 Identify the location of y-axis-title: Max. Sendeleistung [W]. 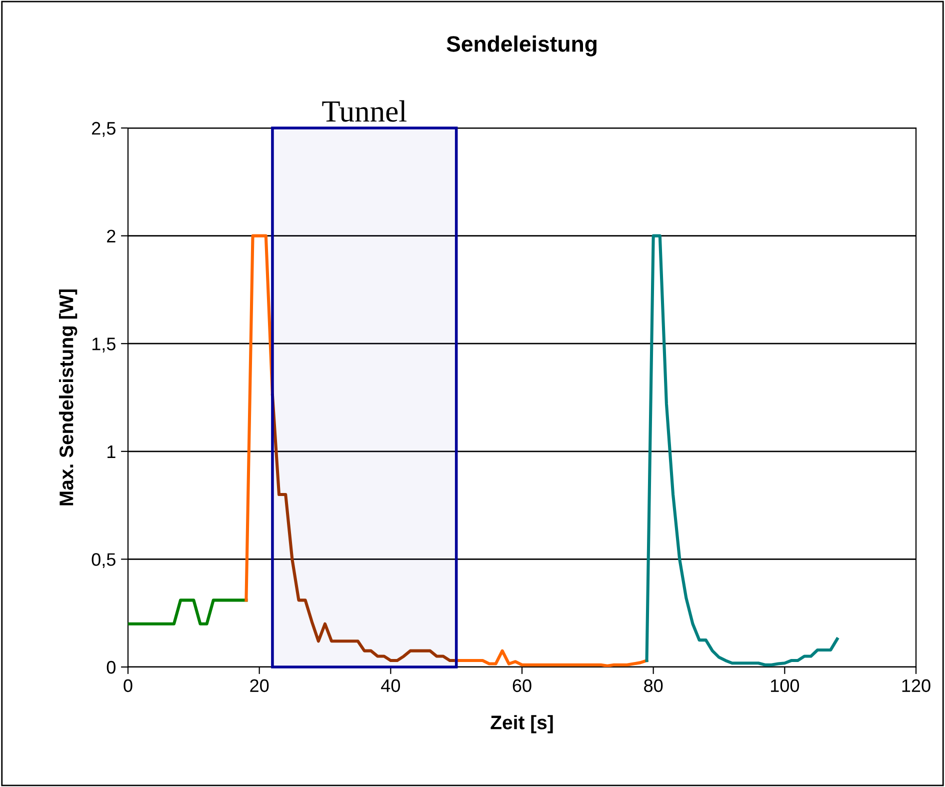
(68, 397).